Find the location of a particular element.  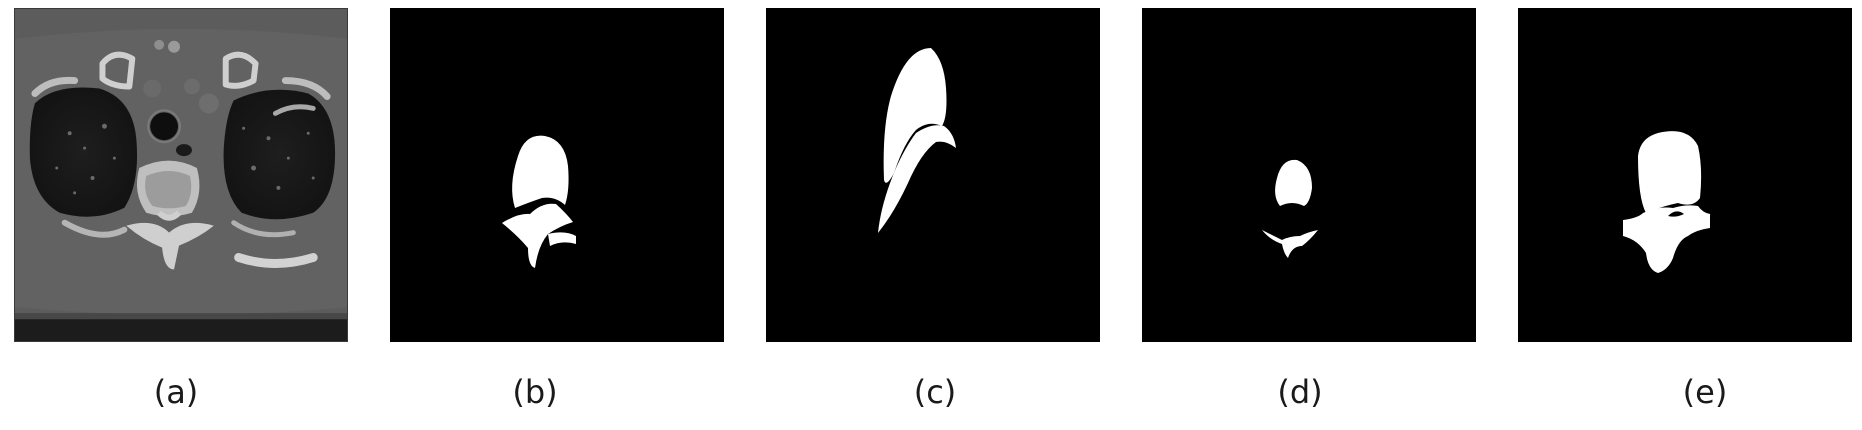

segmentation-mask-d is located at coordinates (1309, 175).